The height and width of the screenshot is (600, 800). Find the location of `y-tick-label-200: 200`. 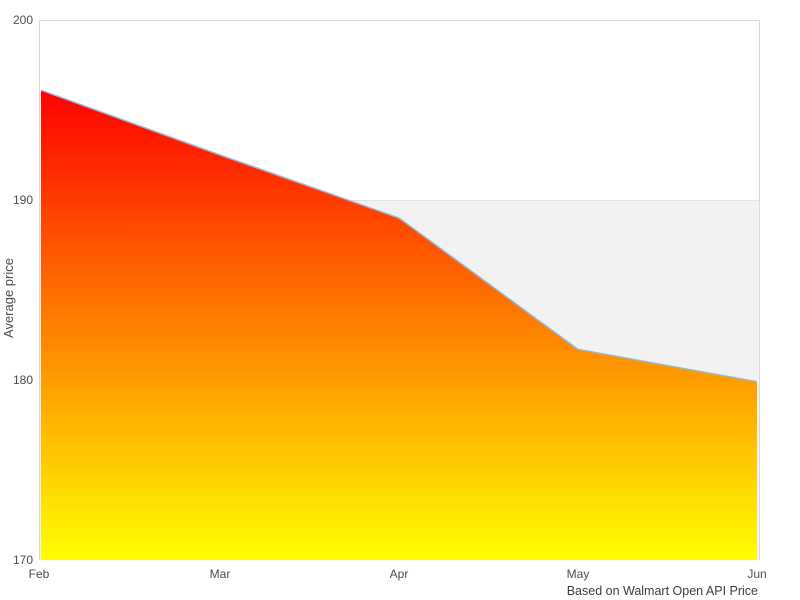

y-tick-label-200: 200 is located at coordinates (23, 20).